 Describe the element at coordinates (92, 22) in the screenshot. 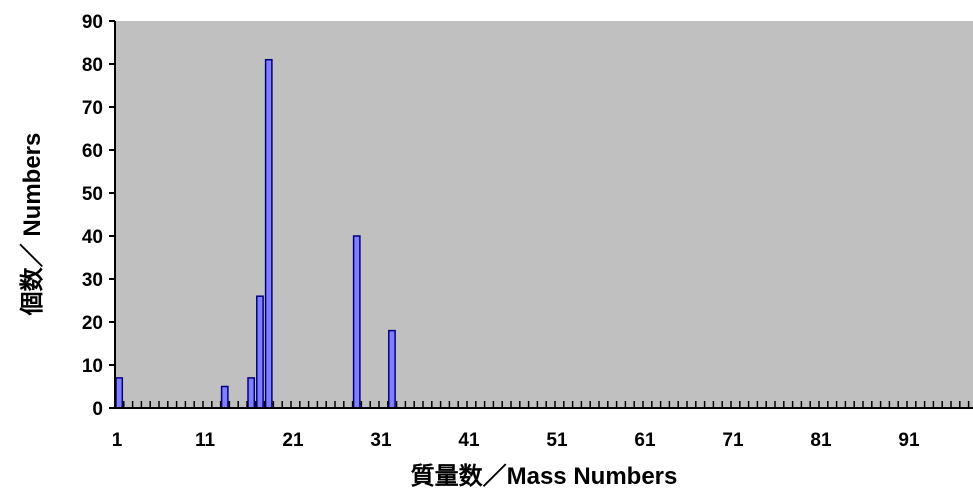

I see `y-tick-label-90: 90` at that location.